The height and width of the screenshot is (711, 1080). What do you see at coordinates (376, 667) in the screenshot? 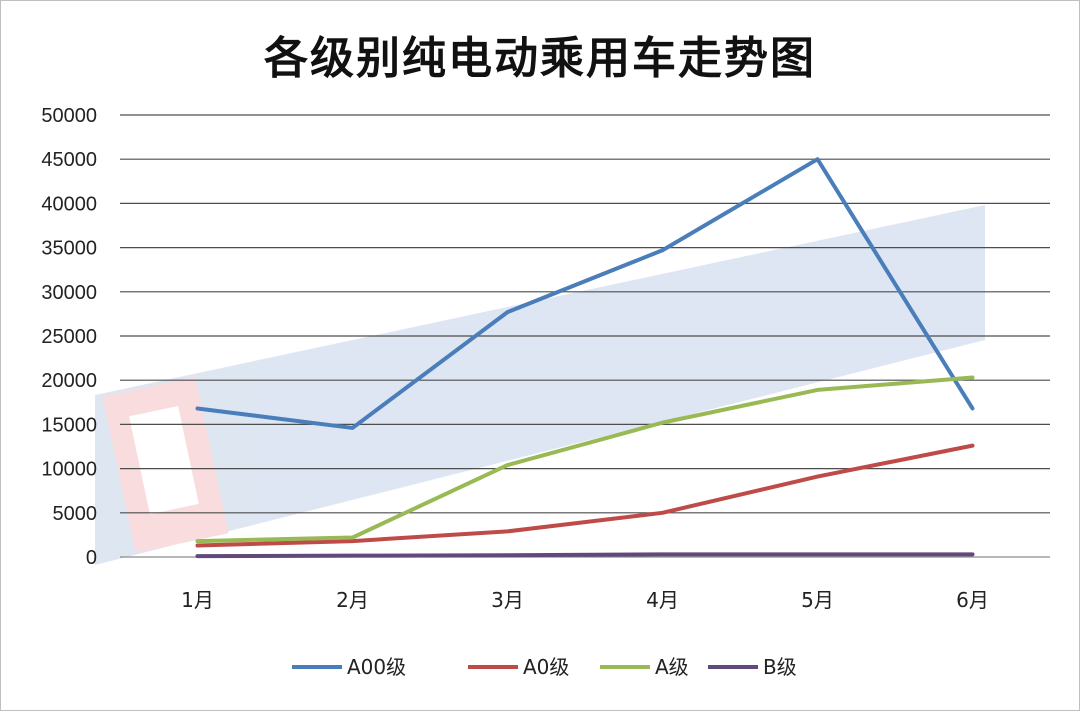
I see `legend-label: A00级` at bounding box center [376, 667].